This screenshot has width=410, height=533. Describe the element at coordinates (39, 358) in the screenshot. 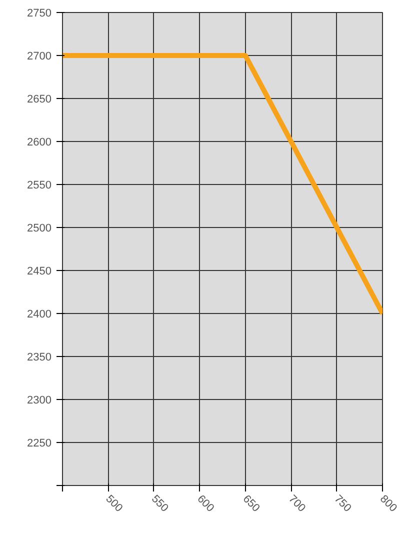

I see `y-tick-label: 2350` at that location.